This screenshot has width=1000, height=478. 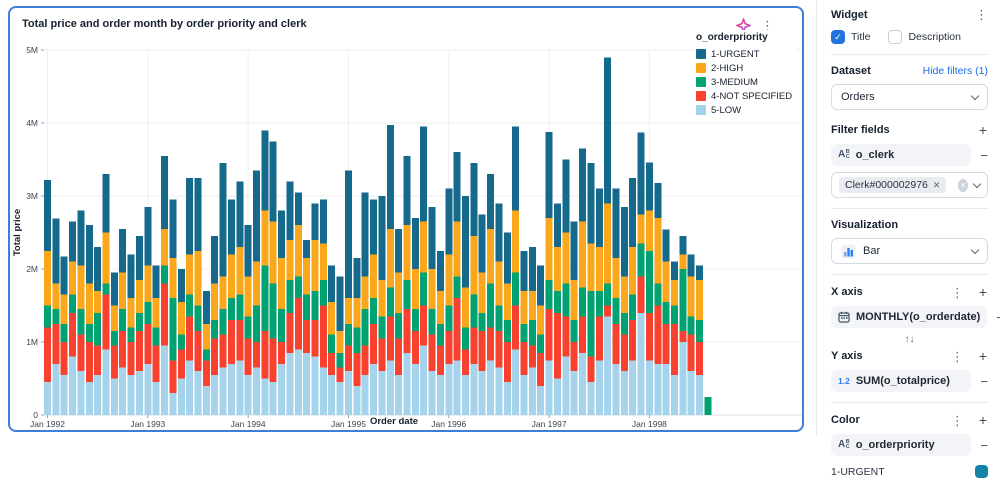 I want to click on remove-chip-icon: ✕, so click(x=936, y=184).